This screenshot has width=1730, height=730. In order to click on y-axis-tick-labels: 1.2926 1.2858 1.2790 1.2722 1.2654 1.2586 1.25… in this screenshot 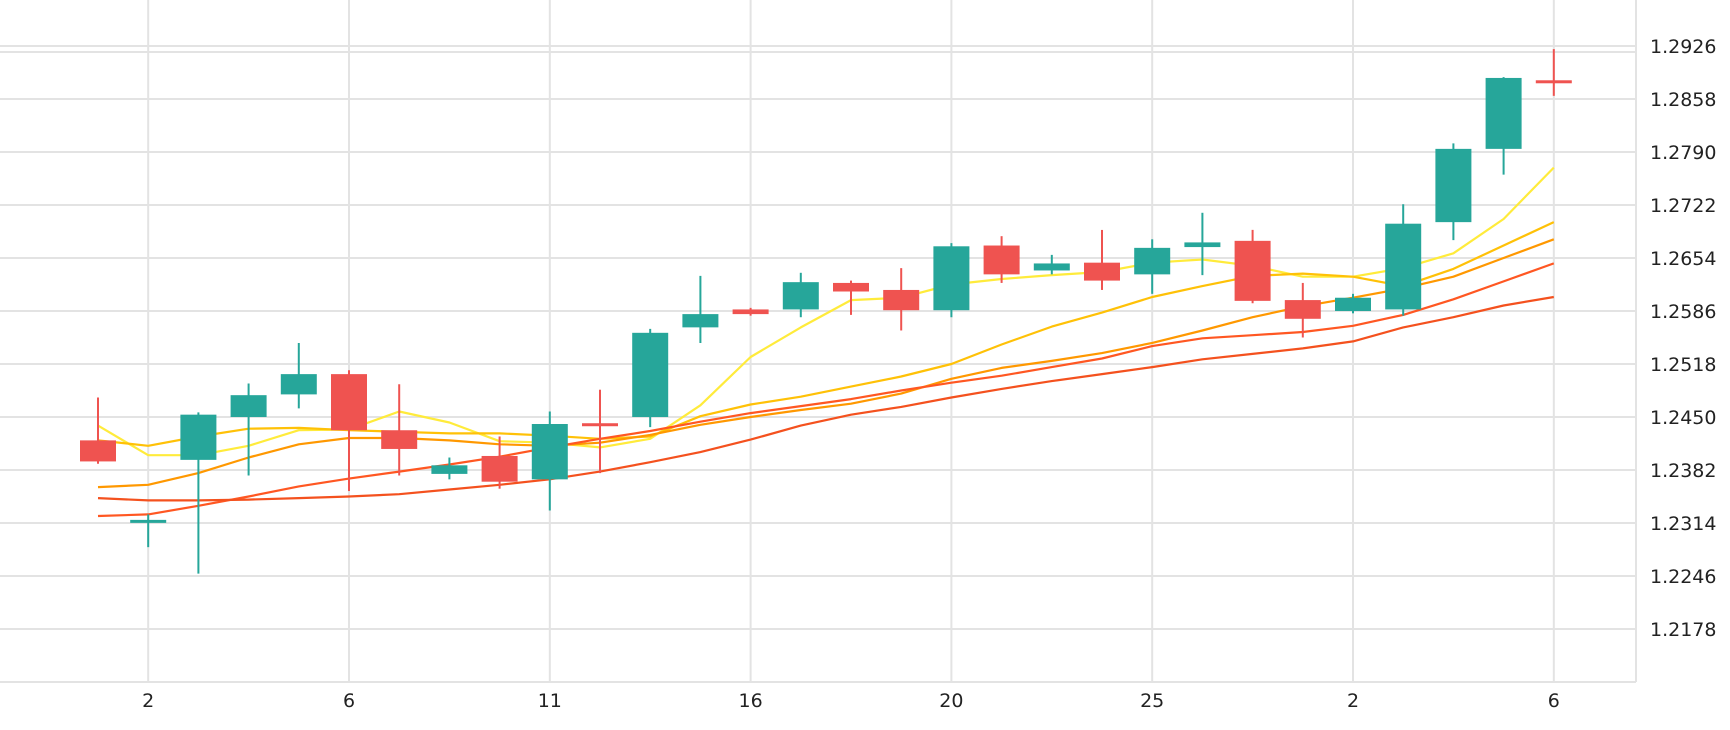, I will do `click(1683, 338)`.